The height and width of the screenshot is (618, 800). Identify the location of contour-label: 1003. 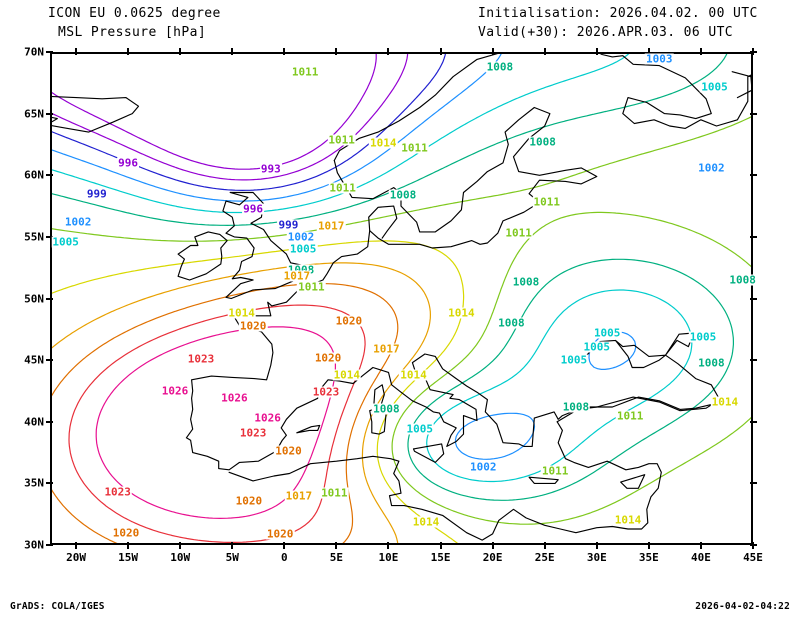
(659, 59).